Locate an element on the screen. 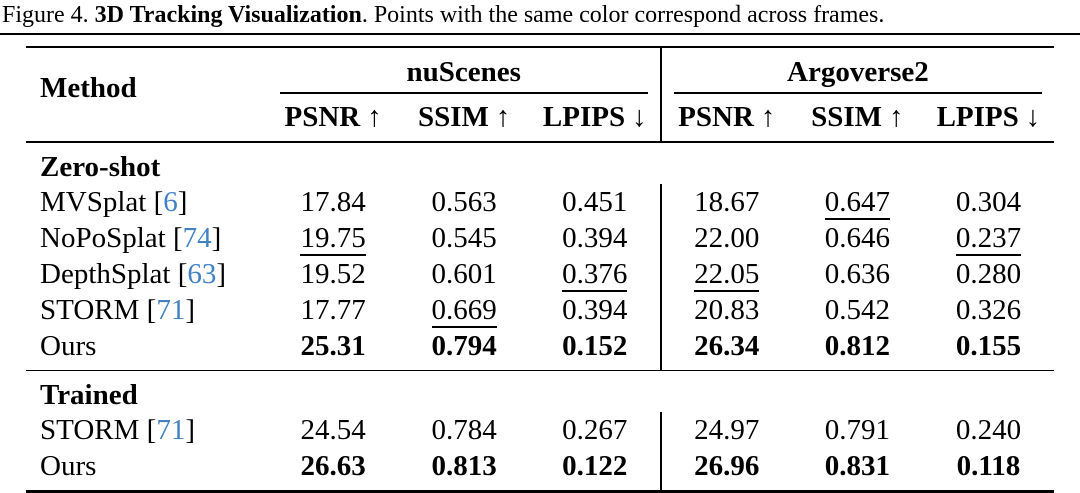 This screenshot has width=1080, height=493. value: 0.304 is located at coordinates (988, 202).